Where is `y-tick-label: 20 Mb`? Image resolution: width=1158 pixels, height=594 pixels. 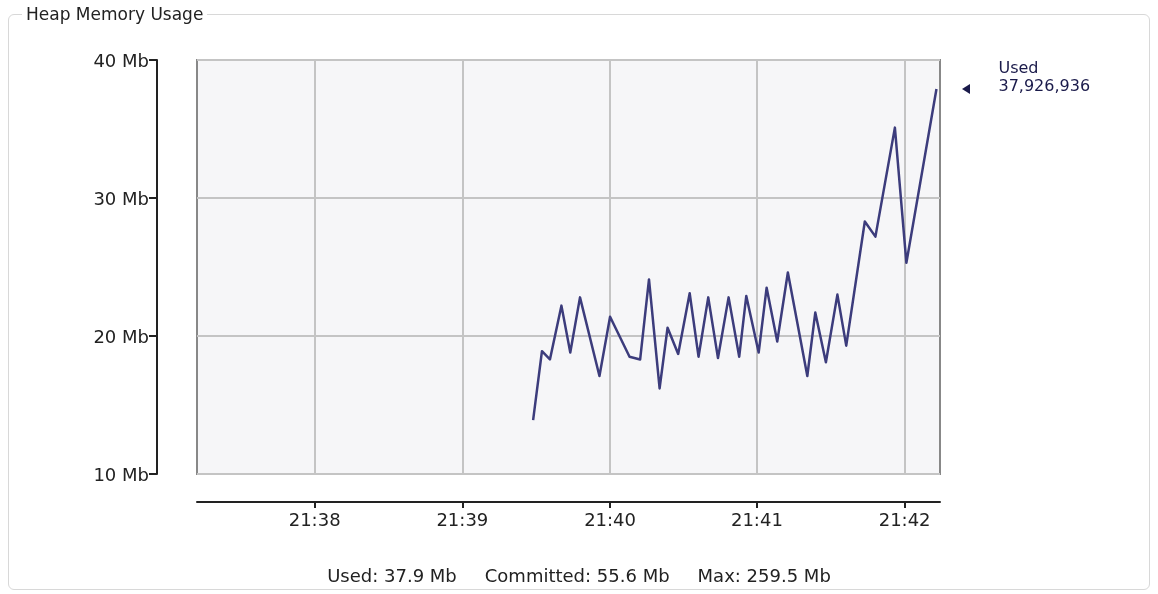
y-tick-label: 20 Mb is located at coordinates (121, 336).